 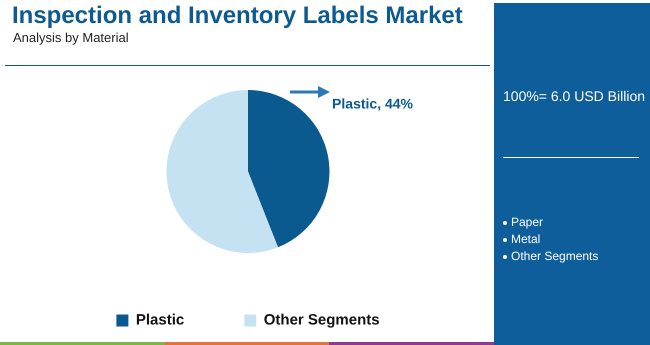 What do you see at coordinates (574, 96) in the screenshot?
I see `text: 100%= 6.0 USD Billion` at bounding box center [574, 96].